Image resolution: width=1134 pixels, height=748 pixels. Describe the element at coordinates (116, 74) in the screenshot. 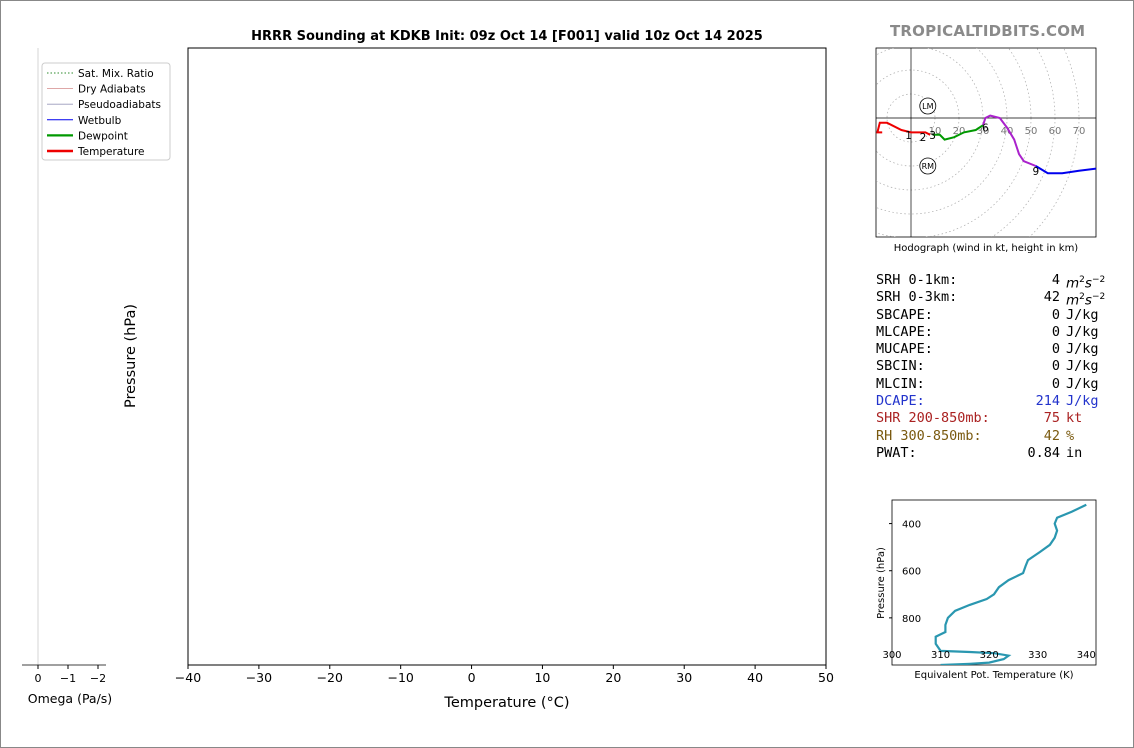

I see `legend-entry: Sat. Mix. Ratio` at that location.